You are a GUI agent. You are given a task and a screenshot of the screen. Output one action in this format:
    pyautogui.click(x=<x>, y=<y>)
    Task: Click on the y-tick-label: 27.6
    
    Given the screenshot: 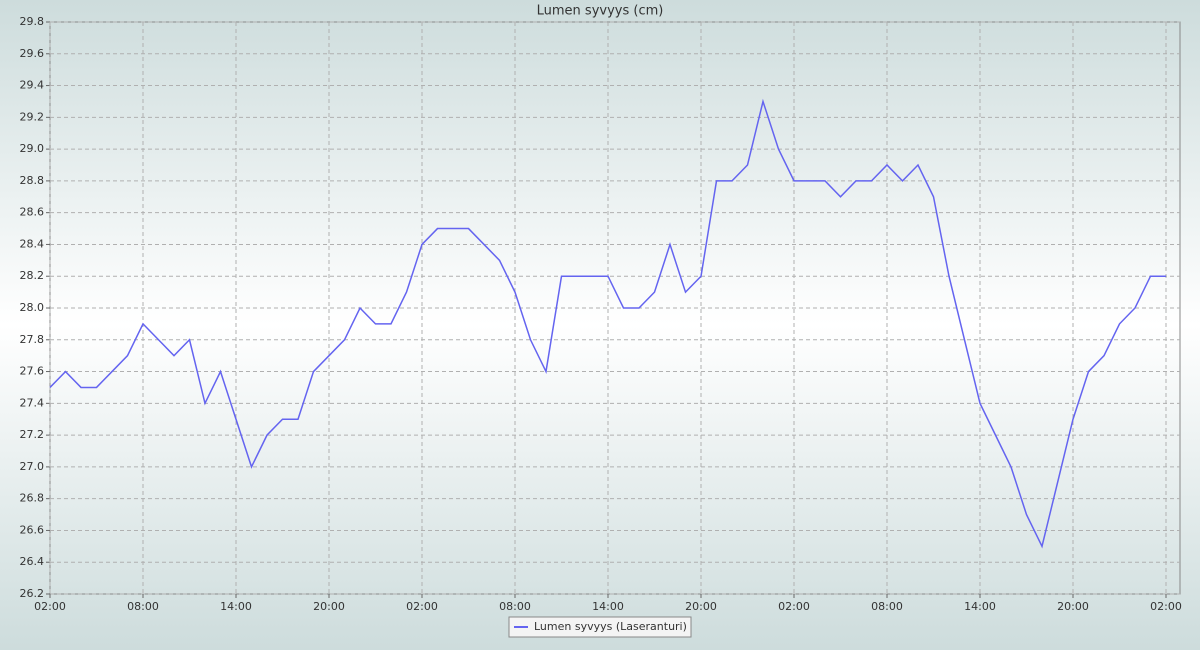 What is the action you would take?
    pyautogui.click(x=32, y=371)
    